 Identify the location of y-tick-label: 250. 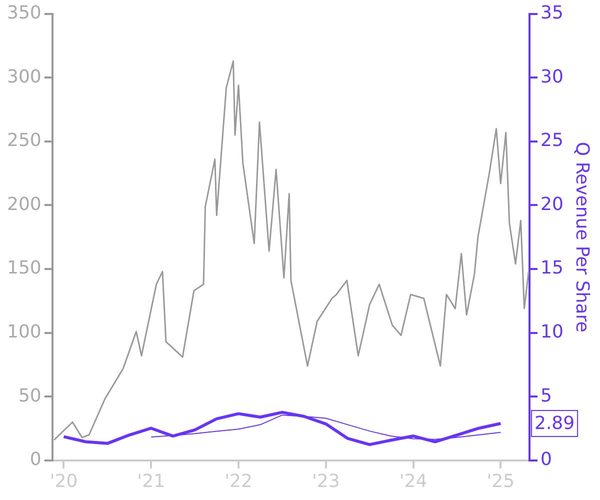
(24, 141).